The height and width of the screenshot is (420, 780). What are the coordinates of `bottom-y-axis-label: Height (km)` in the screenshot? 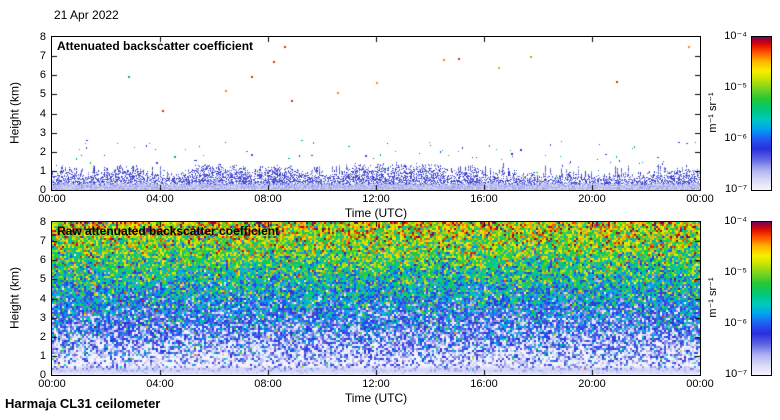 It's located at (14, 298).